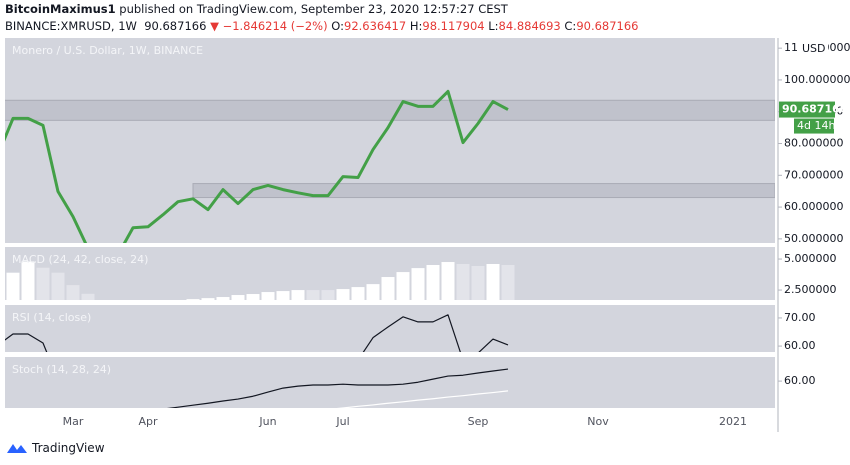 The image size is (850, 465). Describe the element at coordinates (416, 26) in the screenshot. I see `ohlc-label: H:` at that location.